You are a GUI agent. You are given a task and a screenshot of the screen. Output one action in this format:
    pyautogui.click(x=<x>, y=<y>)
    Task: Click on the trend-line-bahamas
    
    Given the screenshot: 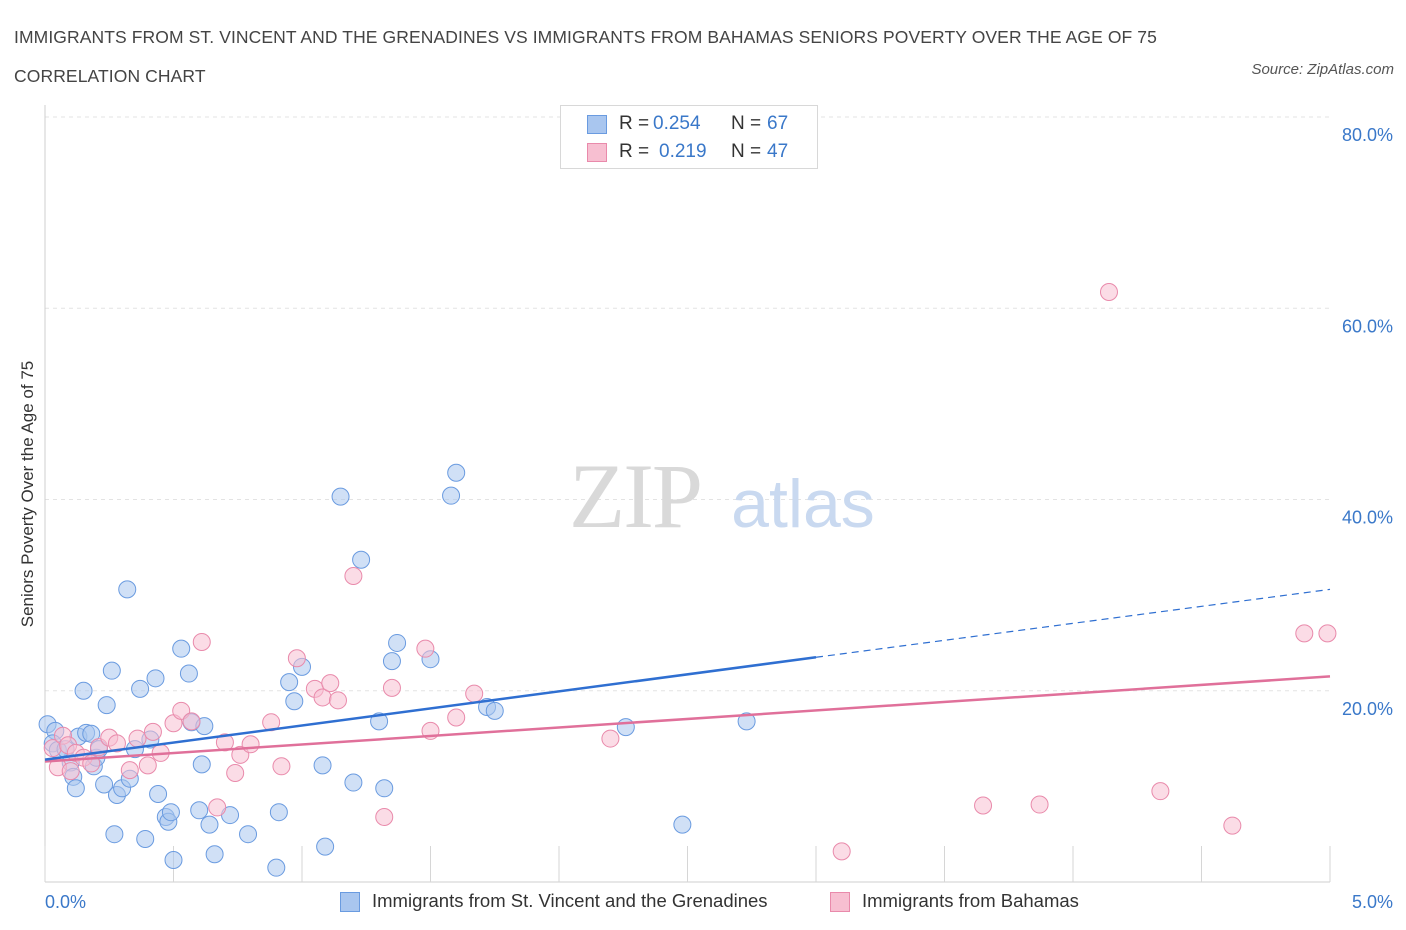 What is the action you would take?
    pyautogui.click(x=687, y=719)
    